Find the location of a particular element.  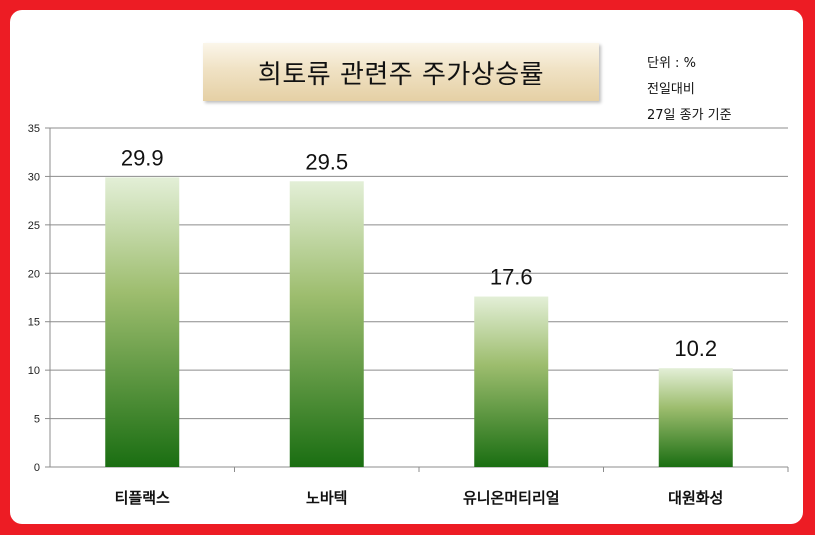

y-tick-label: 5 is located at coordinates (37, 420).